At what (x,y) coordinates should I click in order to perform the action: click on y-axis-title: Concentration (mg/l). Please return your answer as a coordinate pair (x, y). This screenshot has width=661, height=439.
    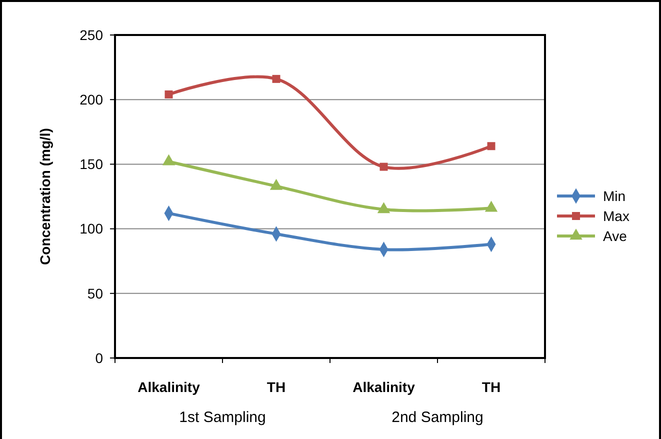
    Looking at the image, I should click on (45, 196).